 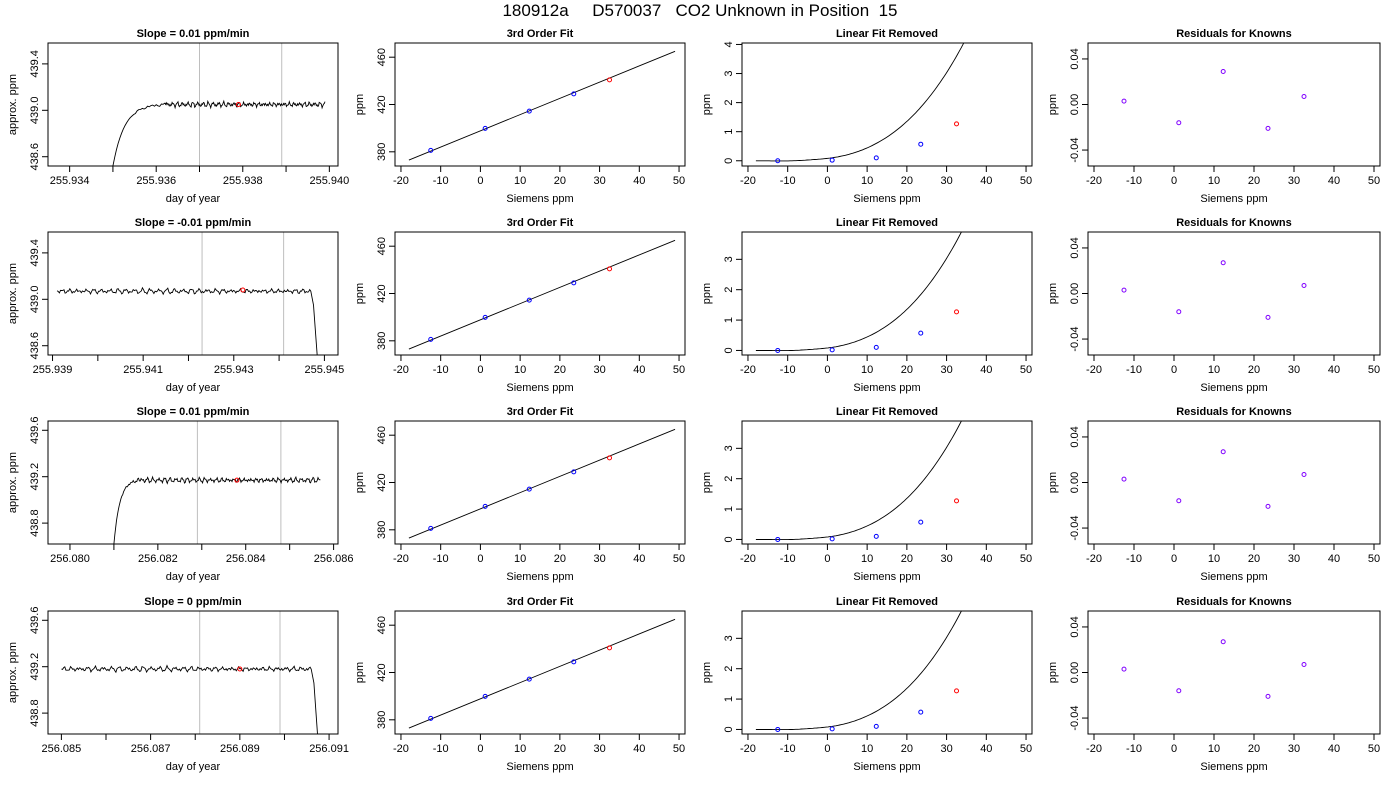 What do you see at coordinates (729, 638) in the screenshot?
I see `y-tick-label: 3` at bounding box center [729, 638].